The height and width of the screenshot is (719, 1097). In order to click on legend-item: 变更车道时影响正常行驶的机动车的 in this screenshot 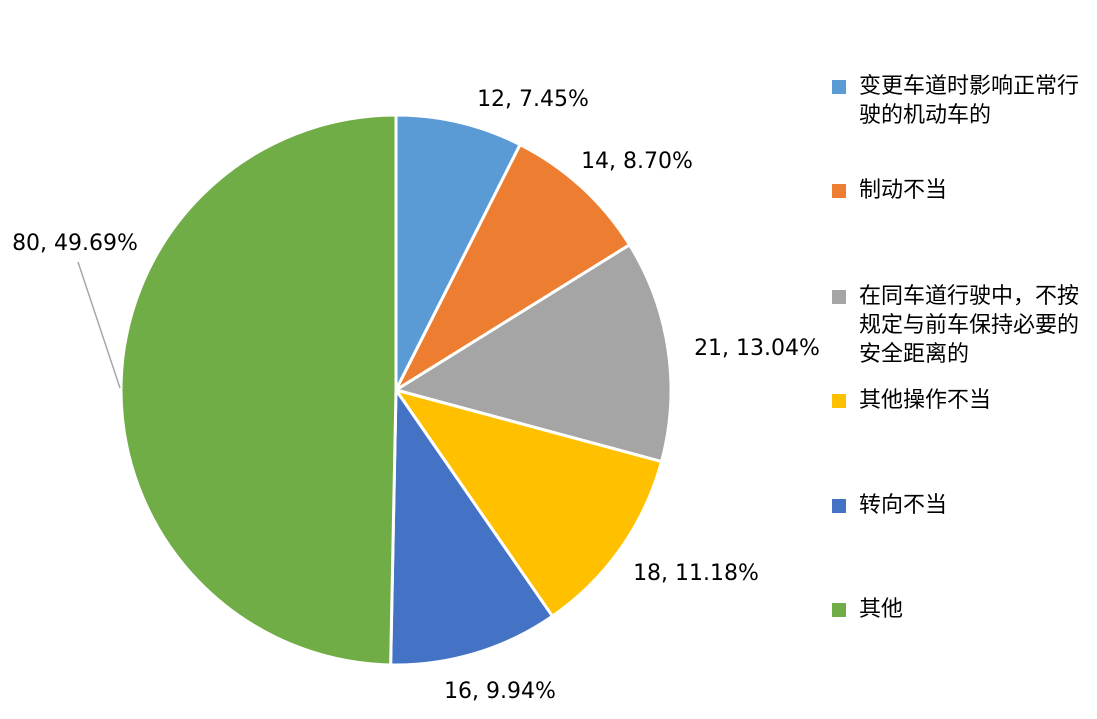, I will do `click(960, 101)`.